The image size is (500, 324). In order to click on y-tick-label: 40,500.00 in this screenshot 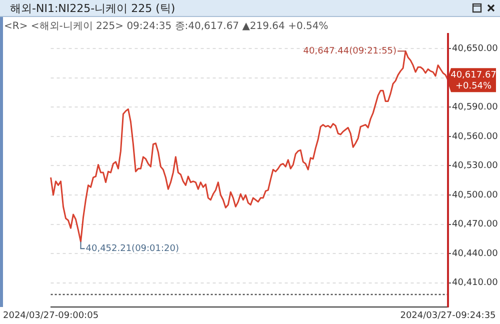, I will do `click(475, 195)`.